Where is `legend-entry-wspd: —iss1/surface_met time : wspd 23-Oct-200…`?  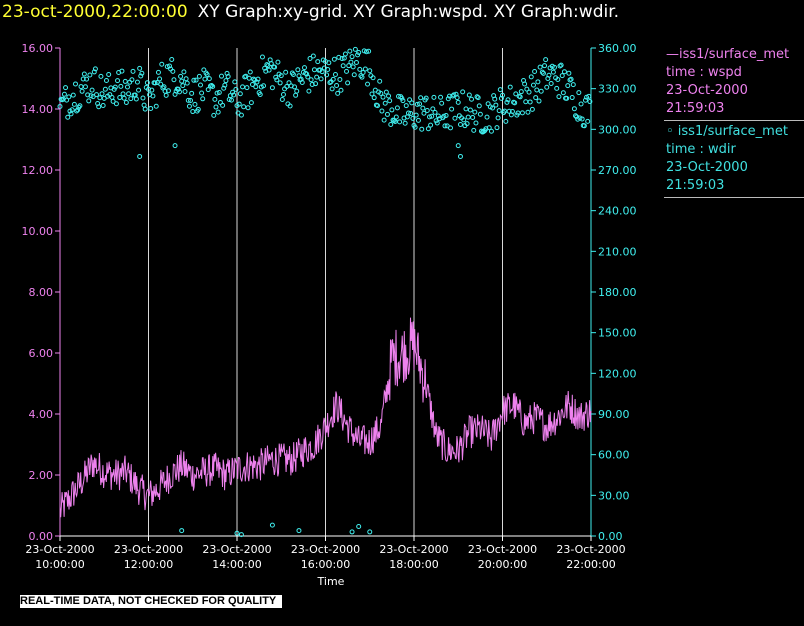 legend-entry-wspd: —iss1/surface_met time : wspd 23-Oct-200… is located at coordinates (734, 82).